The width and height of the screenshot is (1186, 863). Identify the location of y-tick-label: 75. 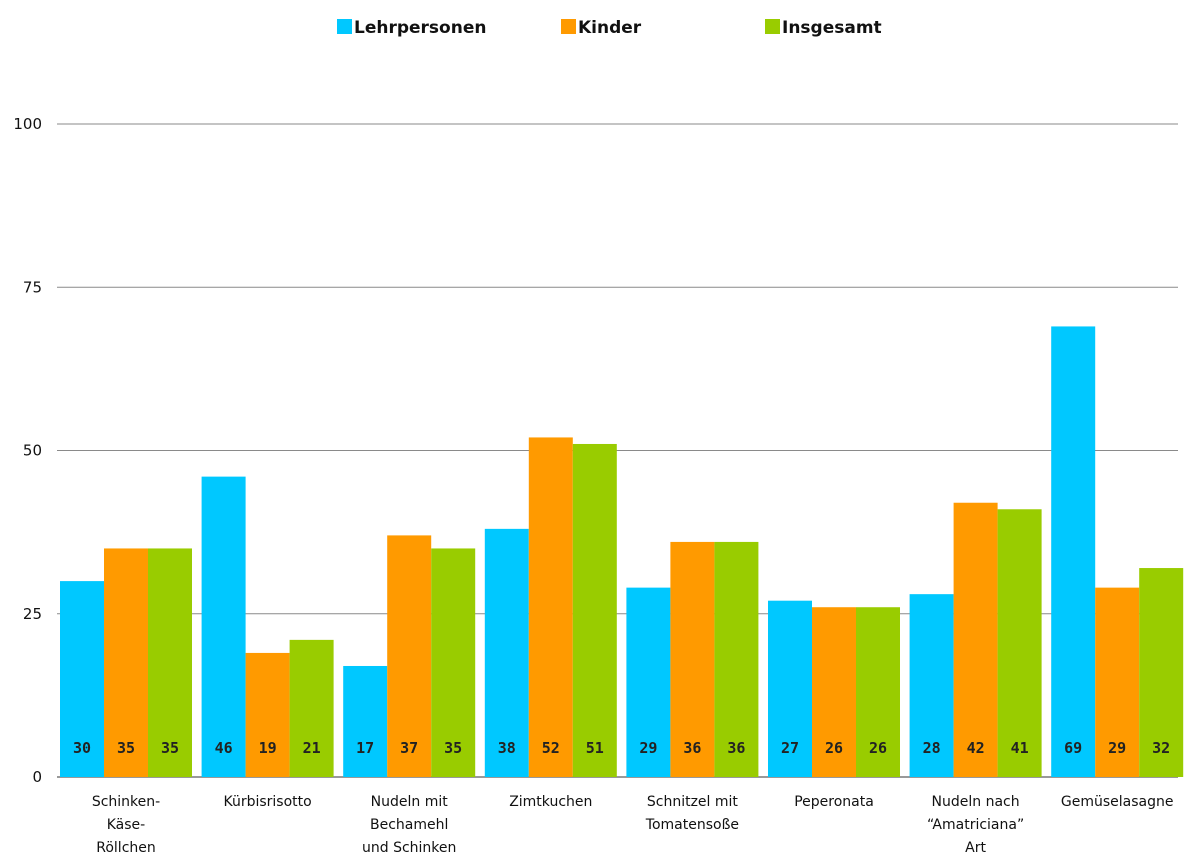
(32, 287).